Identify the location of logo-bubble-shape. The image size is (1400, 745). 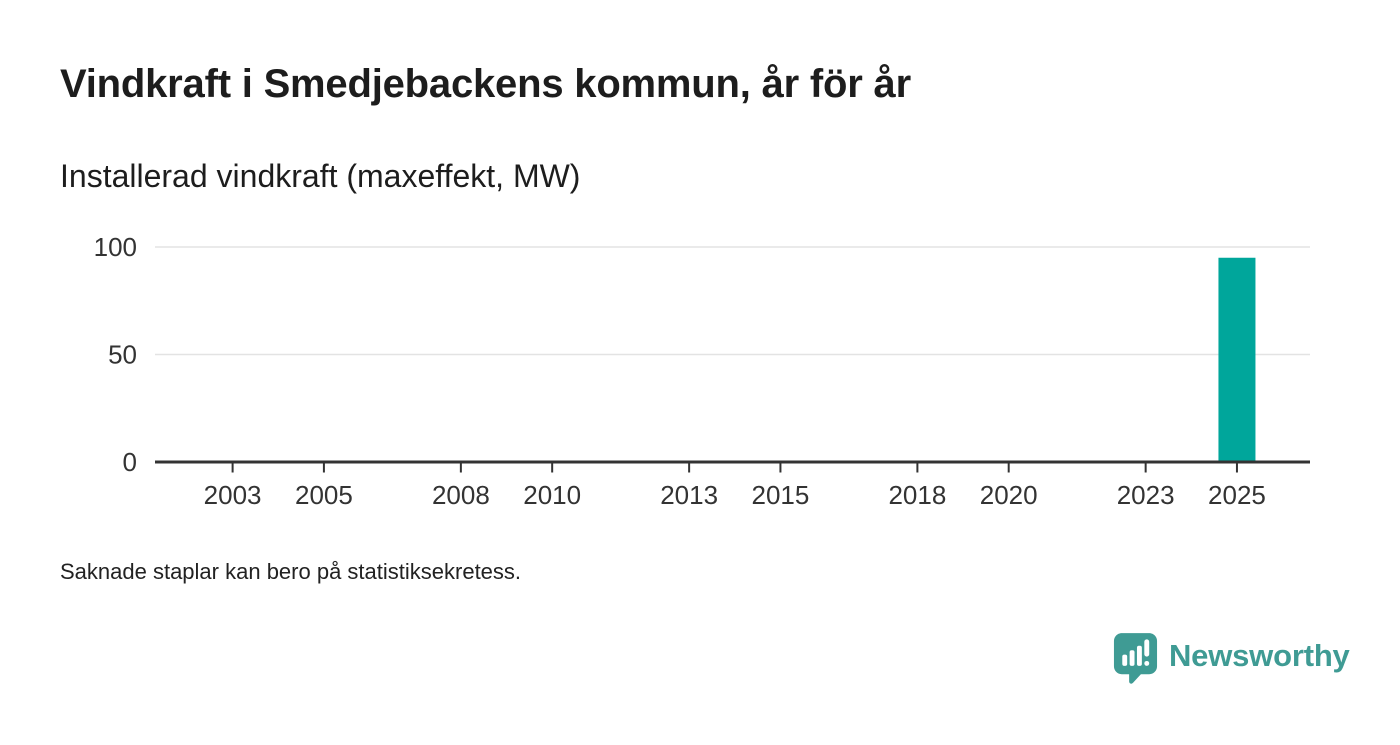
(1135, 658).